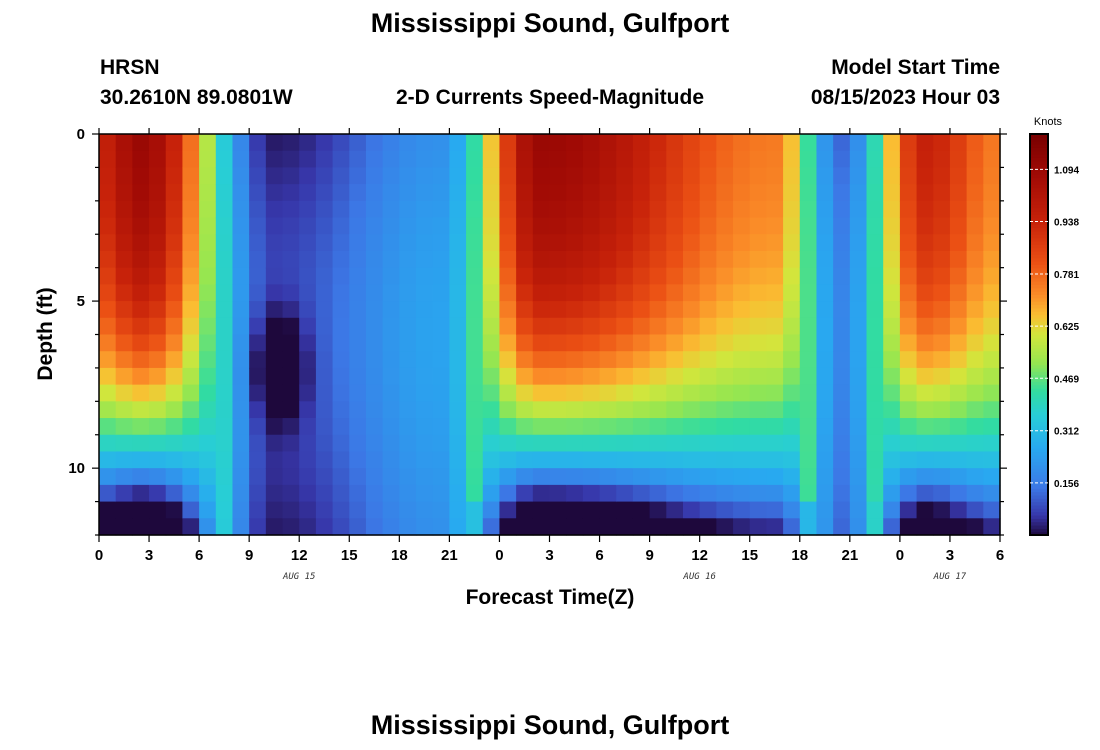  What do you see at coordinates (399, 555) in the screenshot?
I see `x-tick-label: 18` at bounding box center [399, 555].